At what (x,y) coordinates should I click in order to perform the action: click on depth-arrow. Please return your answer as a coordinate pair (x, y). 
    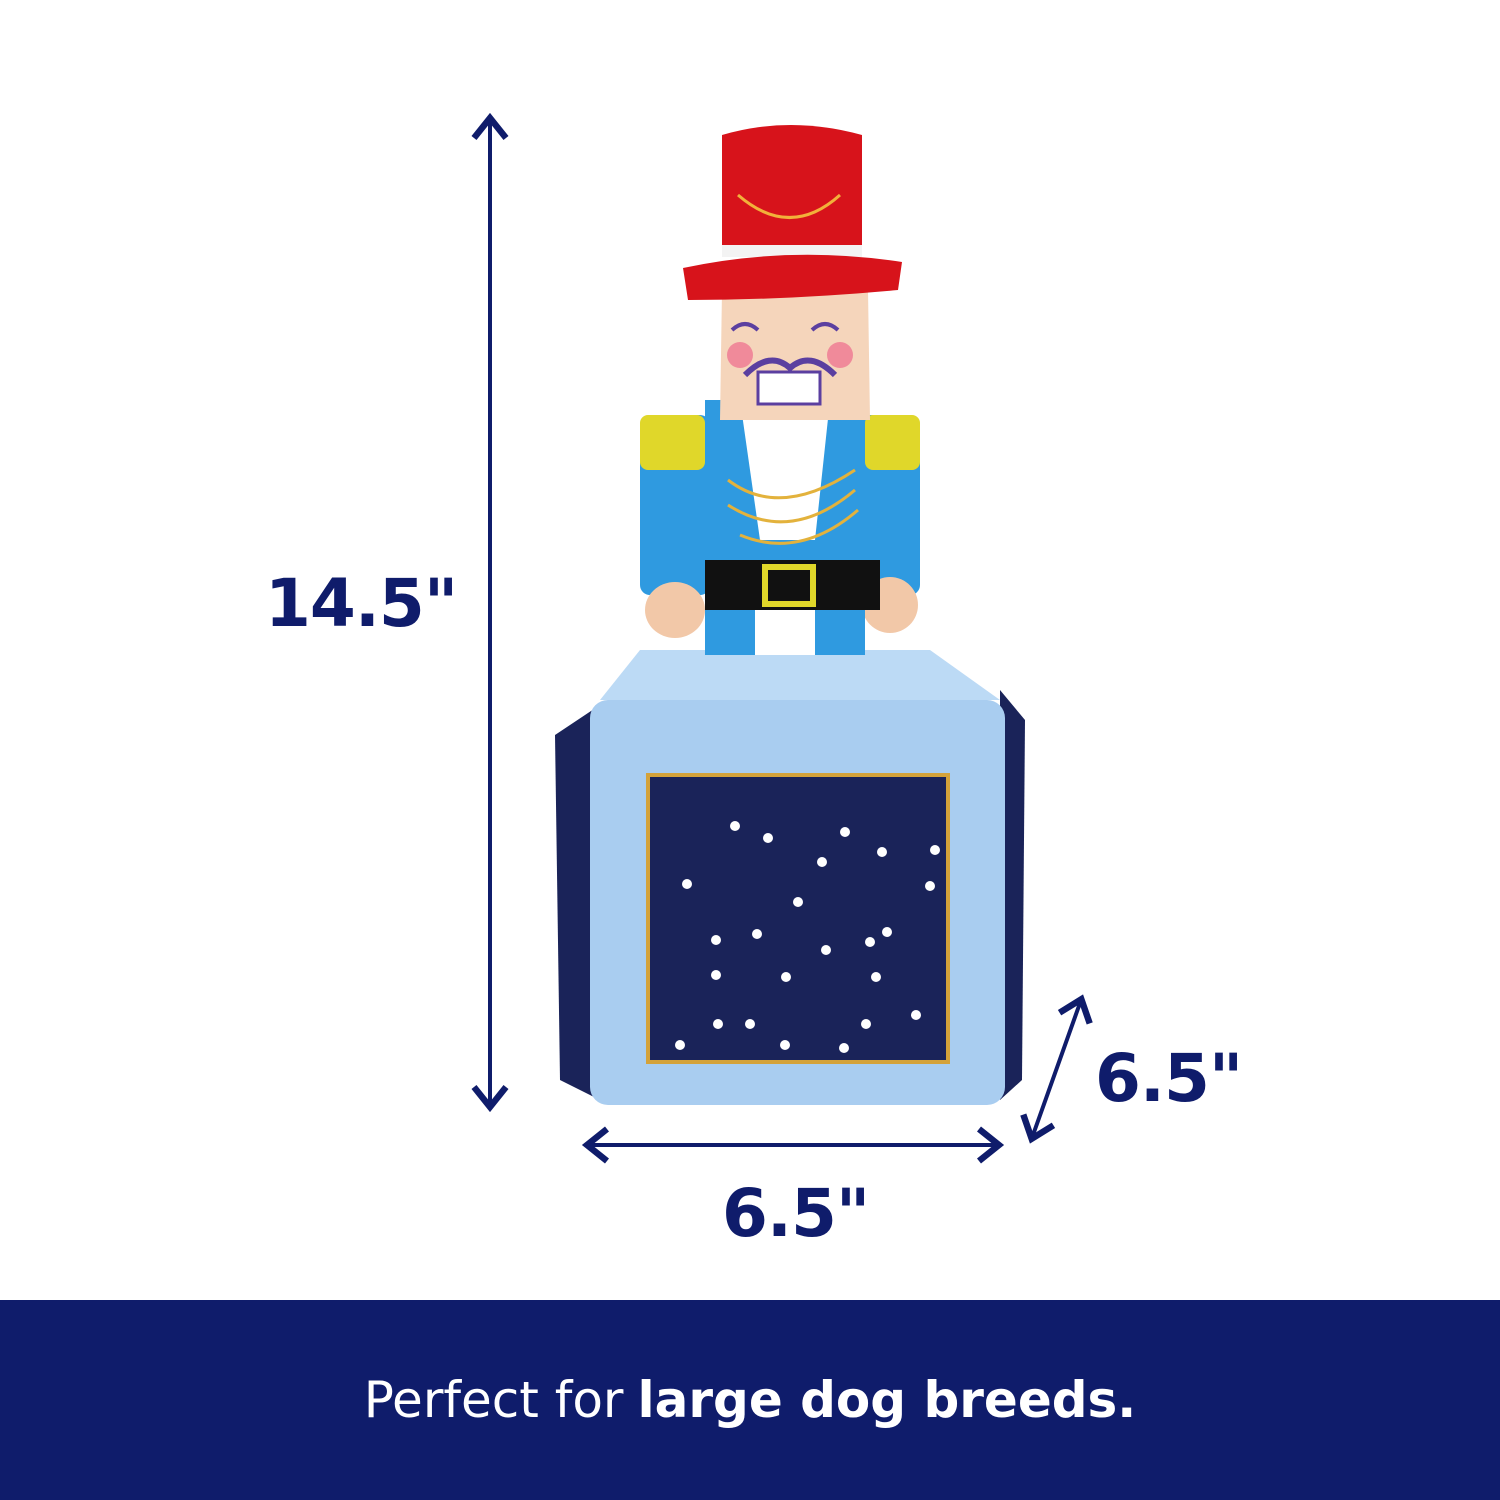
    Looking at the image, I should click on (1056, 1069).